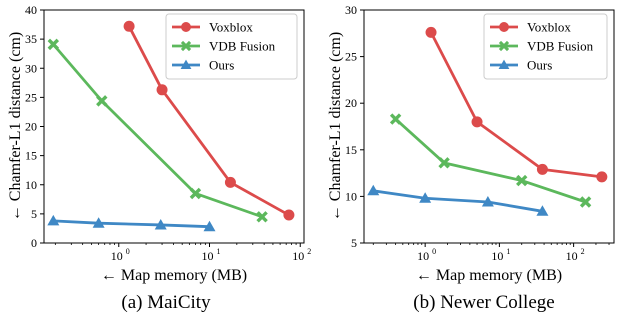  What do you see at coordinates (483, 302) in the screenshot?
I see `panel-caption: (b) Newer College` at bounding box center [483, 302].